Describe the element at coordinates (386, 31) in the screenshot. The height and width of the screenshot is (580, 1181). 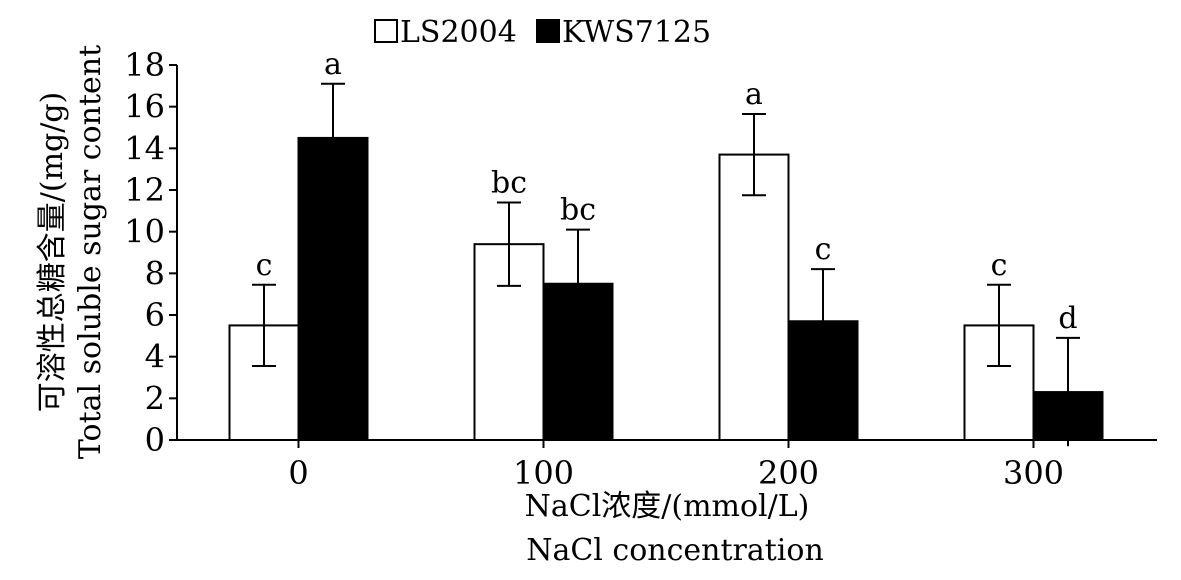
I see `legend-swatch-ls2004` at that location.